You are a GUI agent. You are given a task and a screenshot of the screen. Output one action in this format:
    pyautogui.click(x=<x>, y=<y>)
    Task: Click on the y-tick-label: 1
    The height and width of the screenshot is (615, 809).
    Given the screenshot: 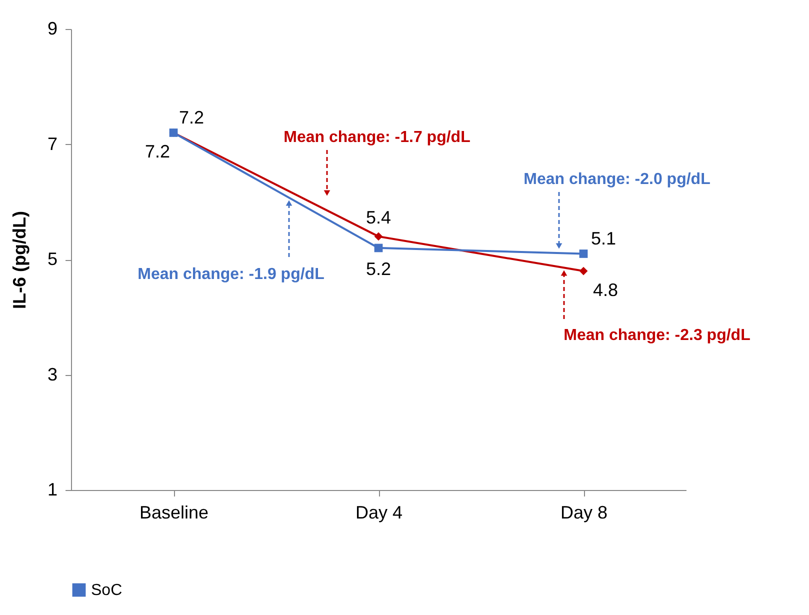 What is the action you would take?
    pyautogui.click(x=52, y=490)
    